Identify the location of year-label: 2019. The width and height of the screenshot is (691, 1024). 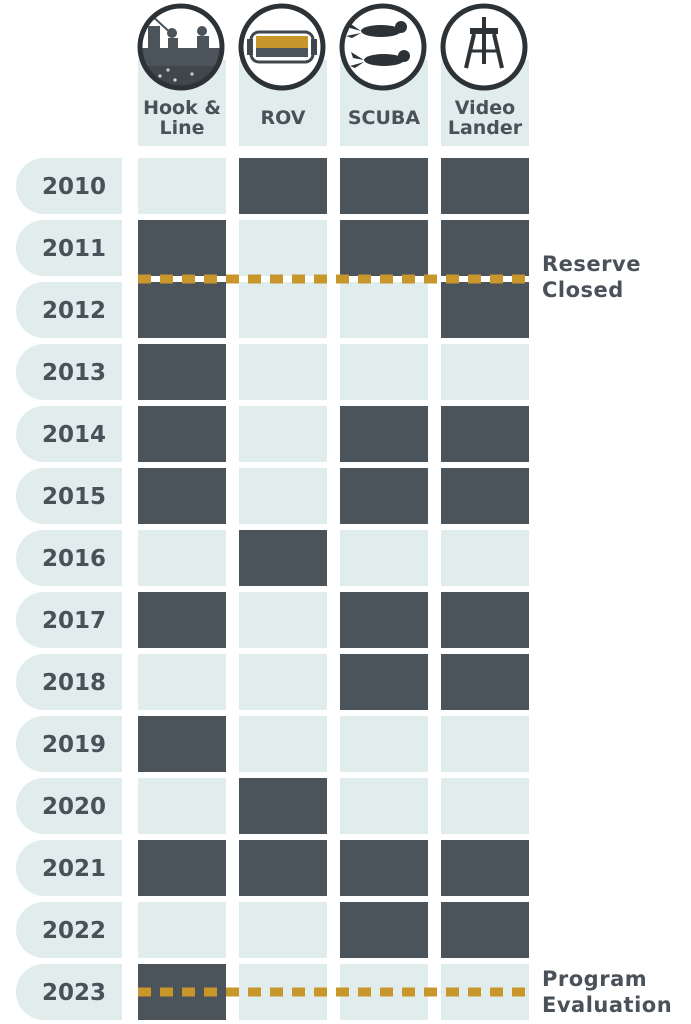
(74, 745).